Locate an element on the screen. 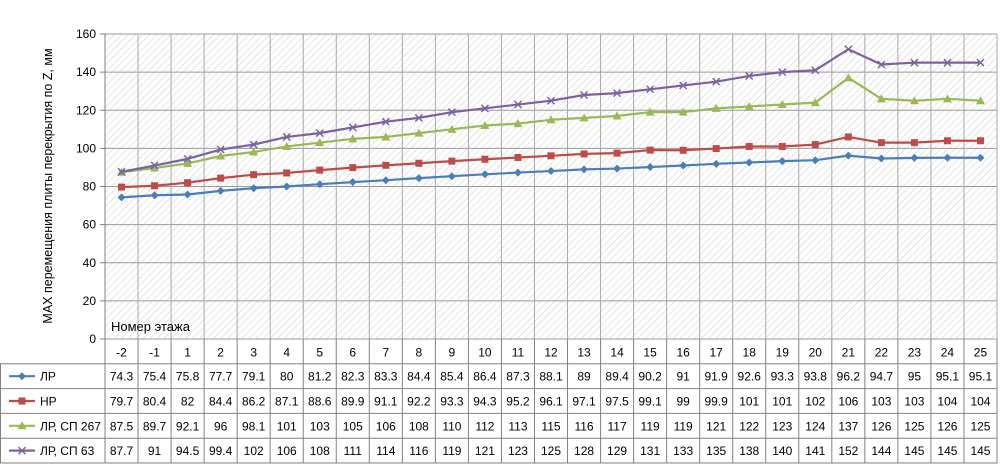 The image size is (1004, 464). data-label: 138 is located at coordinates (749, 451).